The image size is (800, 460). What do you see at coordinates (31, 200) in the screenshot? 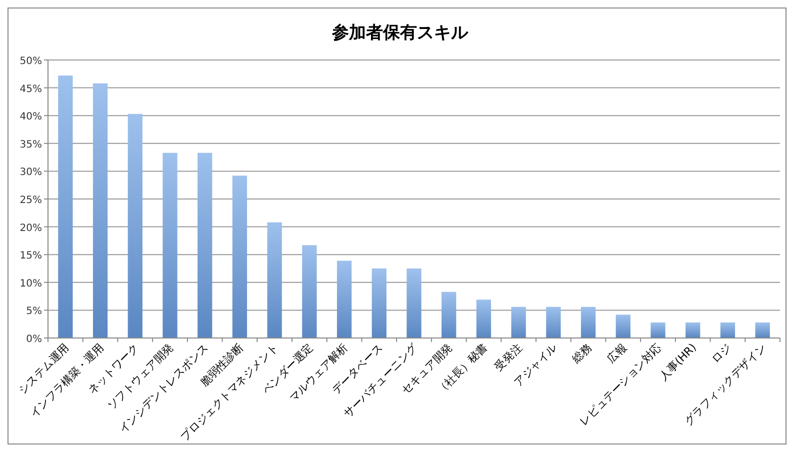
I see `y-tick-label: 25%` at bounding box center [31, 200].